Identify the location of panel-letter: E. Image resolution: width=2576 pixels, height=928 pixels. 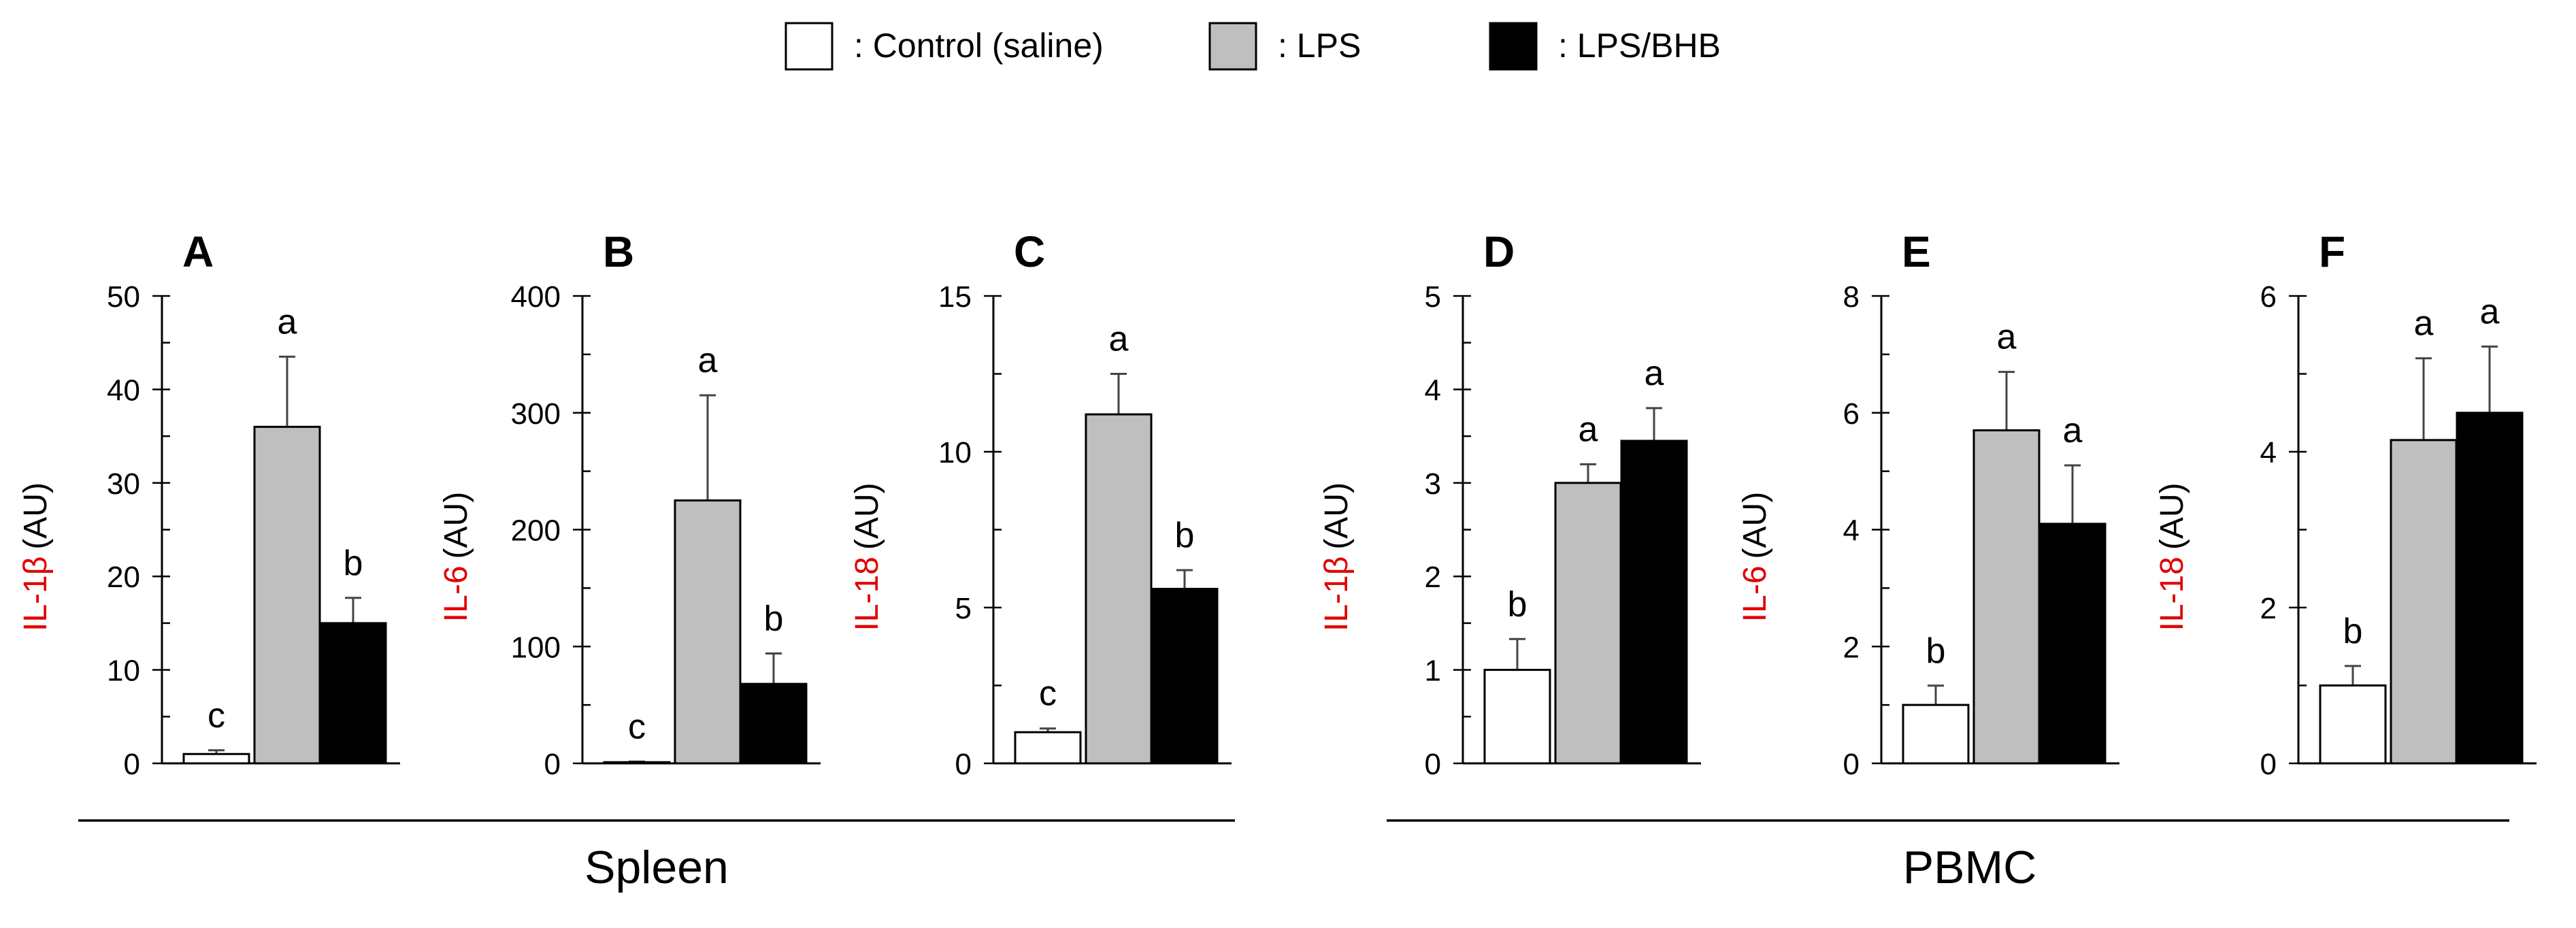
(1916, 251).